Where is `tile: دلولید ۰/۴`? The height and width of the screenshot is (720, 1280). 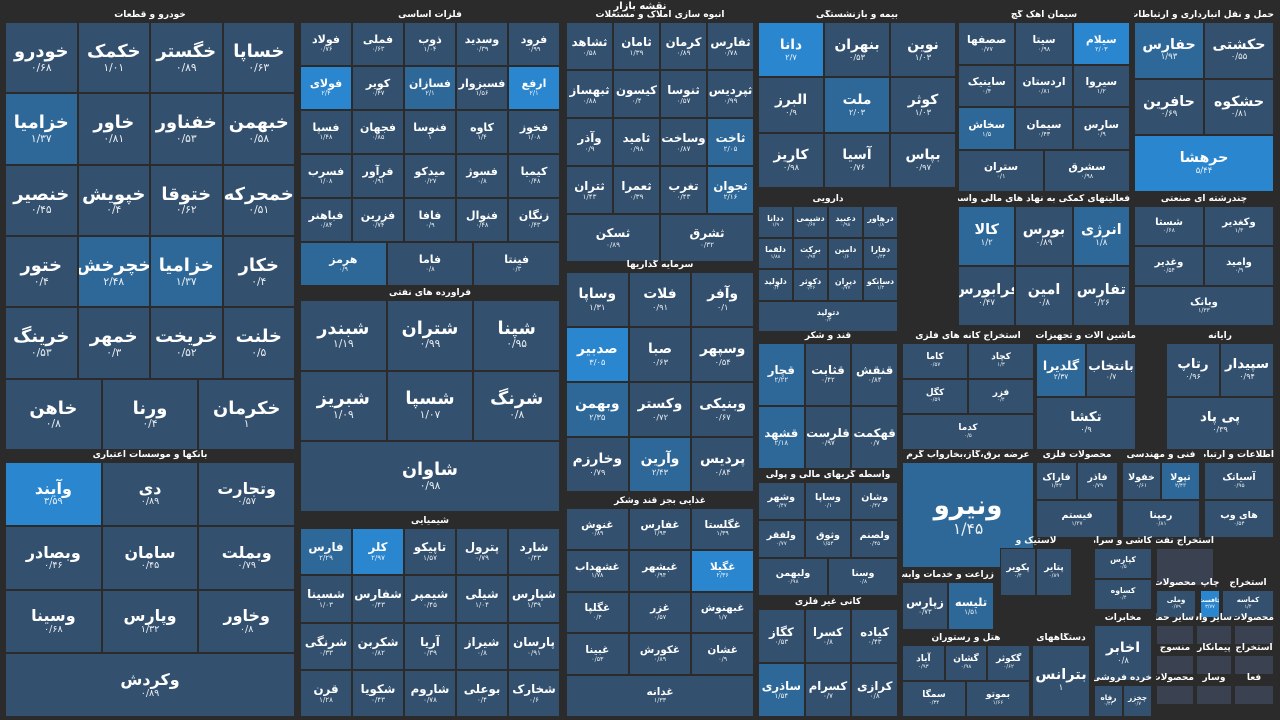
tile: دلولید ۰/۴ is located at coordinates (775, 285).